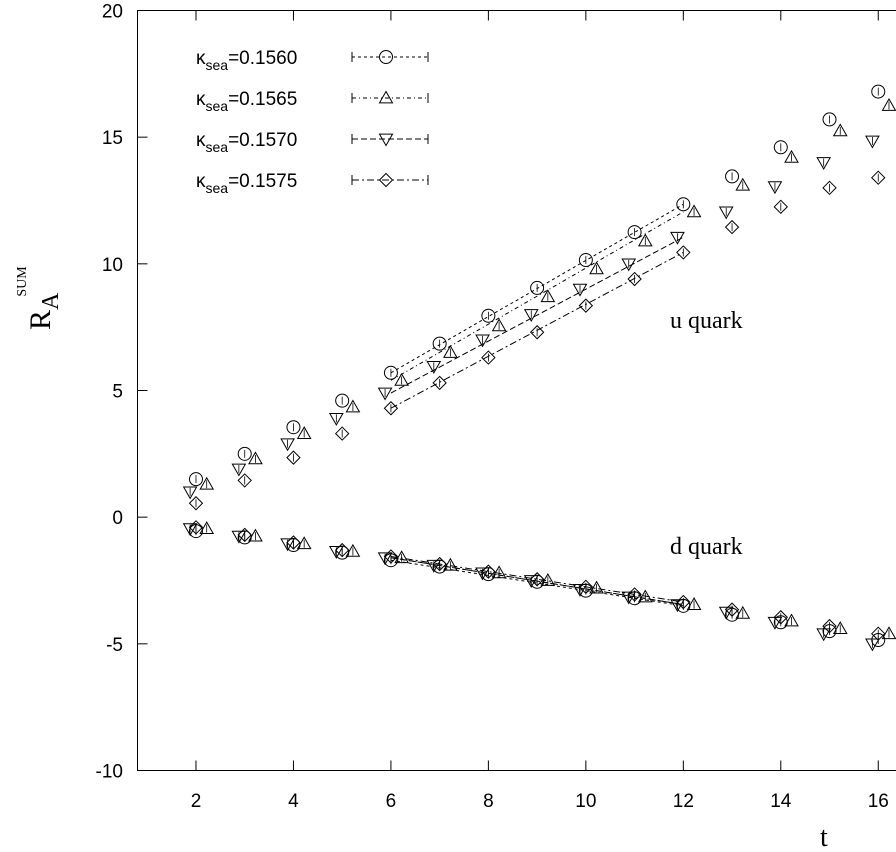 This screenshot has width=896, height=852. Describe the element at coordinates (596, 587) in the screenshot. I see `point-d-series-1-t10` at that location.